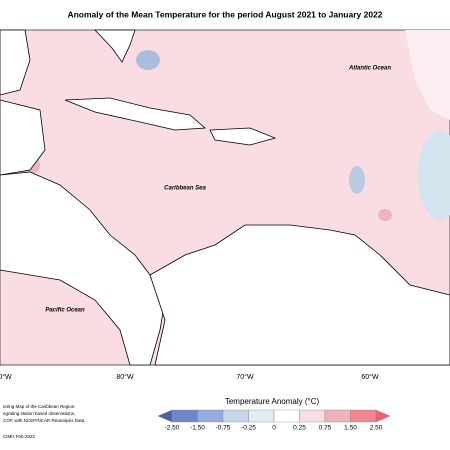 The width and height of the screenshot is (450, 450). I want to click on ocean-label: Pacific Ocean, so click(65, 311).